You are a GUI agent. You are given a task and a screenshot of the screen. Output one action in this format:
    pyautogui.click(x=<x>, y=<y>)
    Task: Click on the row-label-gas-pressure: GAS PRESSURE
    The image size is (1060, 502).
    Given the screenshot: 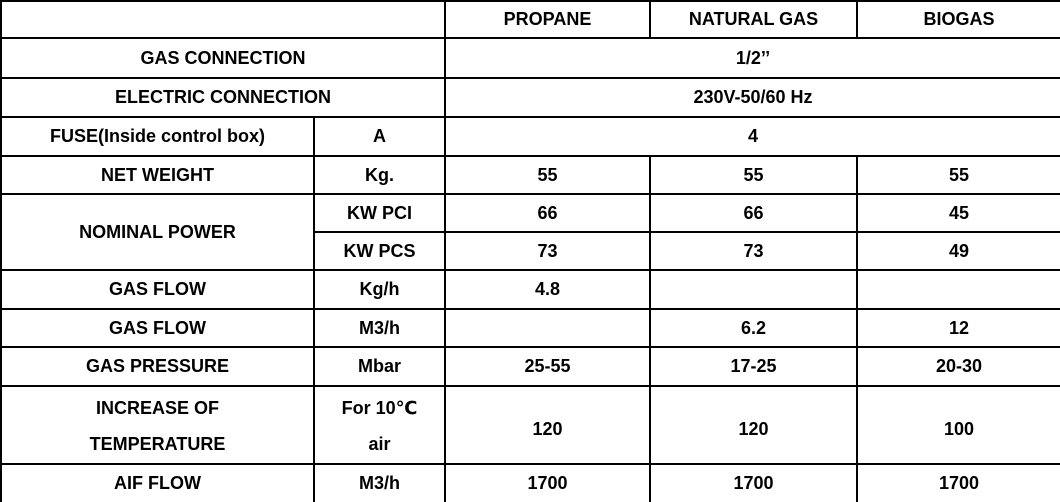 What is the action you would take?
    pyautogui.click(x=157, y=366)
    